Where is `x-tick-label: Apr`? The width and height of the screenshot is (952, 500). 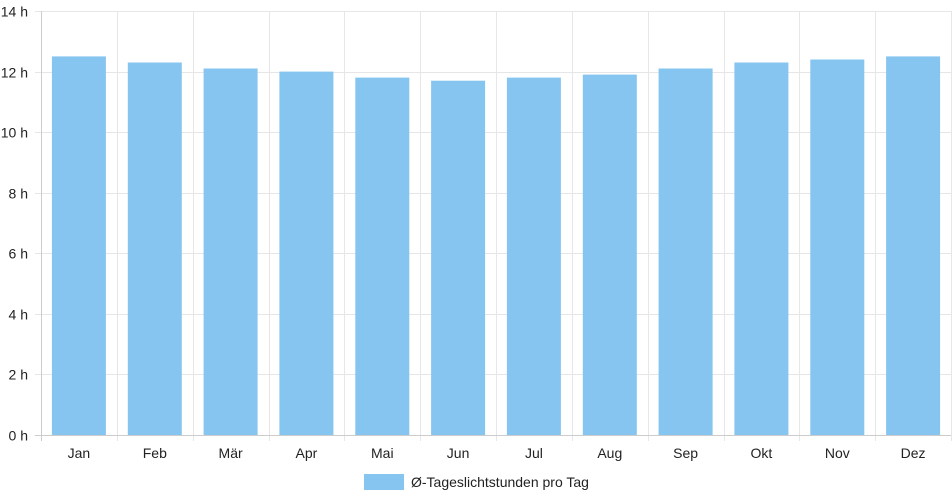
x-tick-label: Apr is located at coordinates (307, 453).